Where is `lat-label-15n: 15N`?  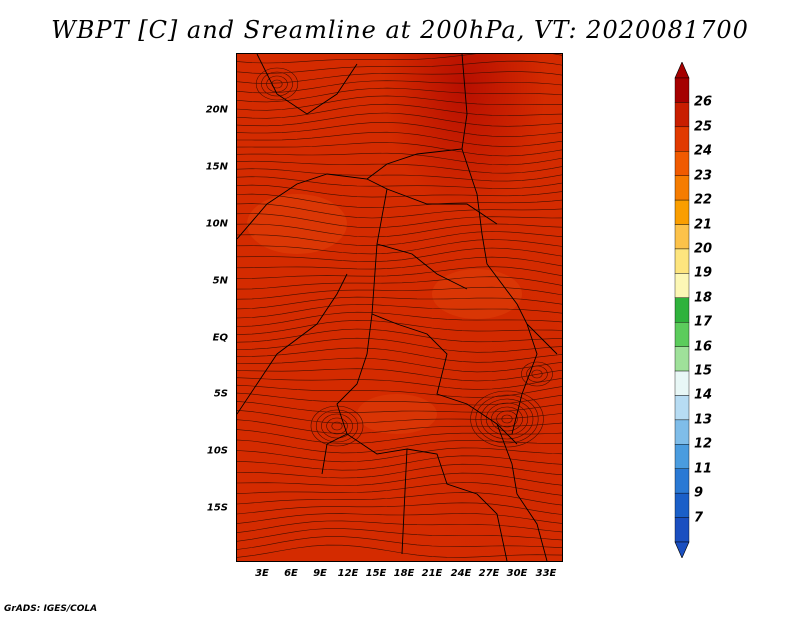 lat-label-15n: 15N is located at coordinates (216, 167).